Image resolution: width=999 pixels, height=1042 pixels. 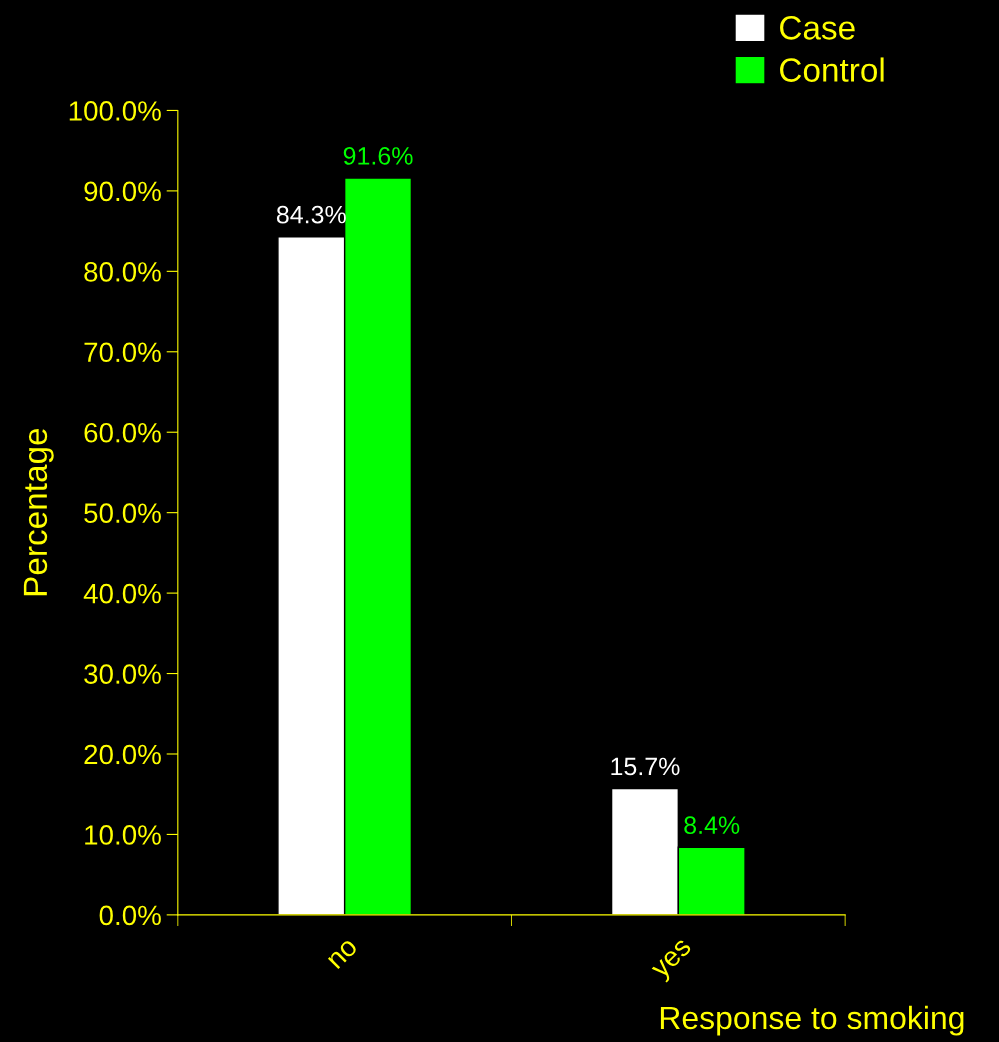 I want to click on y-tick-label: 50.0%, so click(x=122, y=513).